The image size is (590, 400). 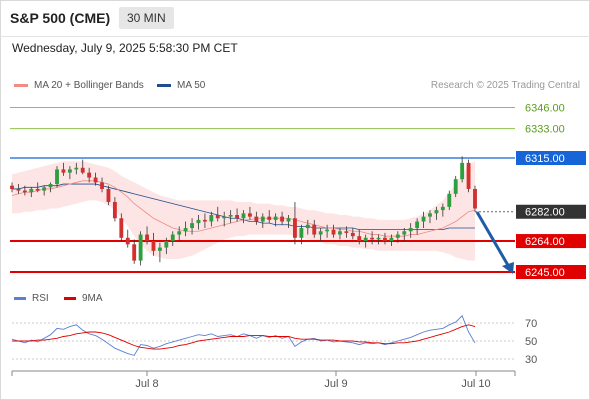 I want to click on ma20-swatch, so click(x=21, y=85).